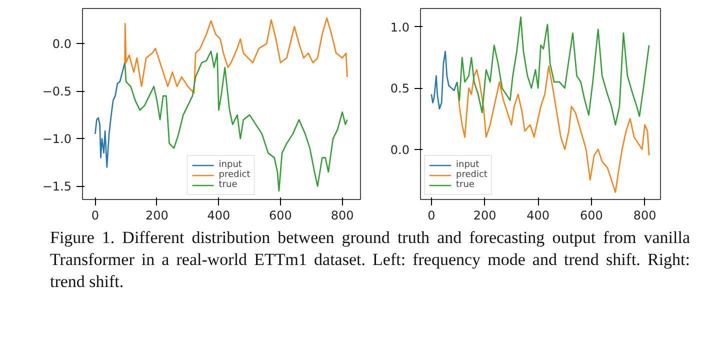 The height and width of the screenshot is (337, 711). Describe the element at coordinates (57, 139) in the screenshot. I see `y-tick-label: −1.0` at that location.